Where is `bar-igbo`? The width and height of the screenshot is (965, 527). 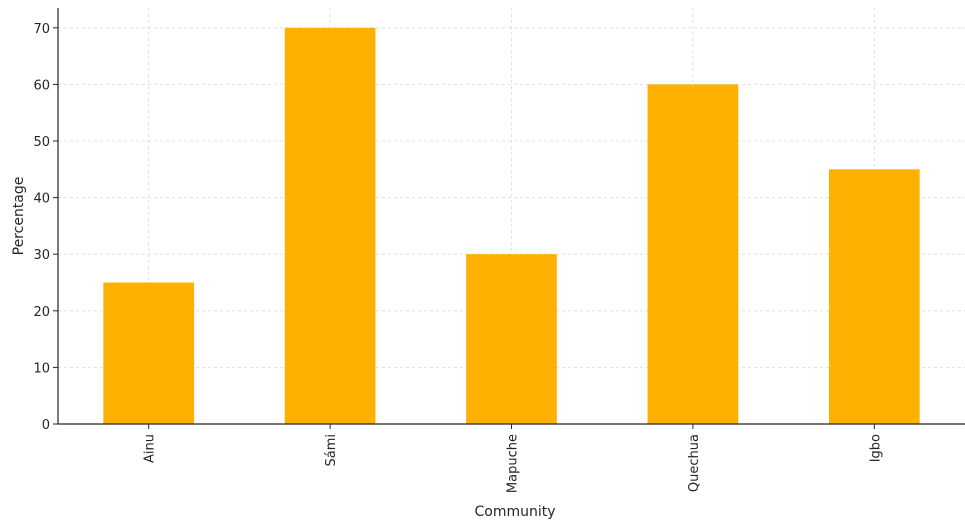 bar-igbo is located at coordinates (874, 296).